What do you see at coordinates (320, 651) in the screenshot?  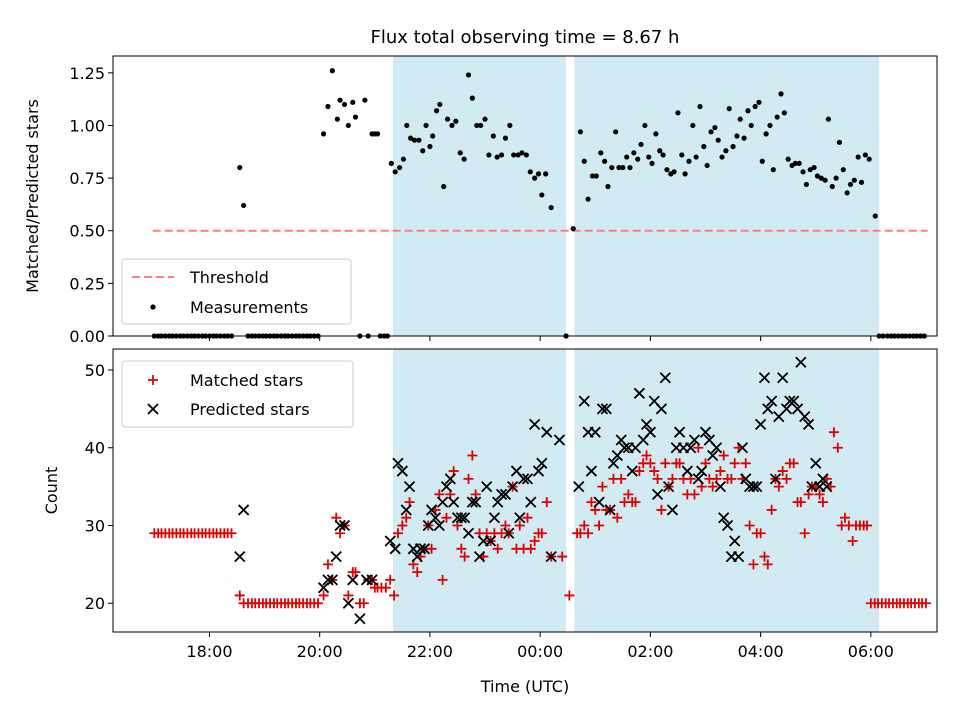 I see `x-tick-label: 20:00` at bounding box center [320, 651].